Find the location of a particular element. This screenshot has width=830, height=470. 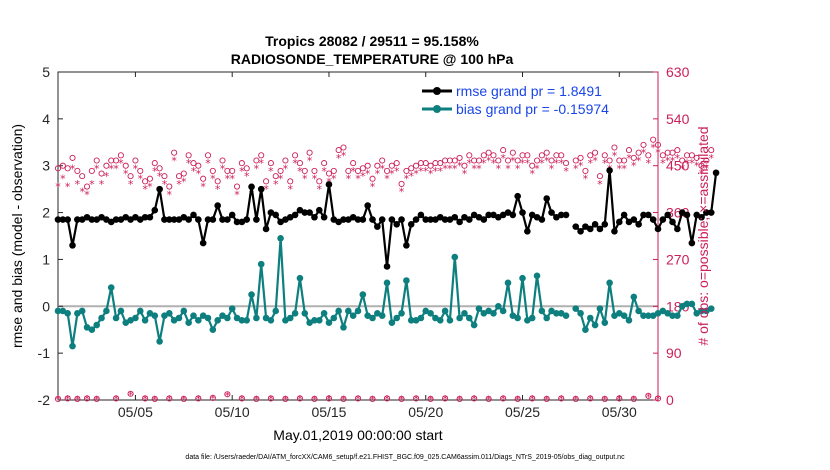

legend-bias-label: bias grand pr = -0.15974 is located at coordinates (532, 109).